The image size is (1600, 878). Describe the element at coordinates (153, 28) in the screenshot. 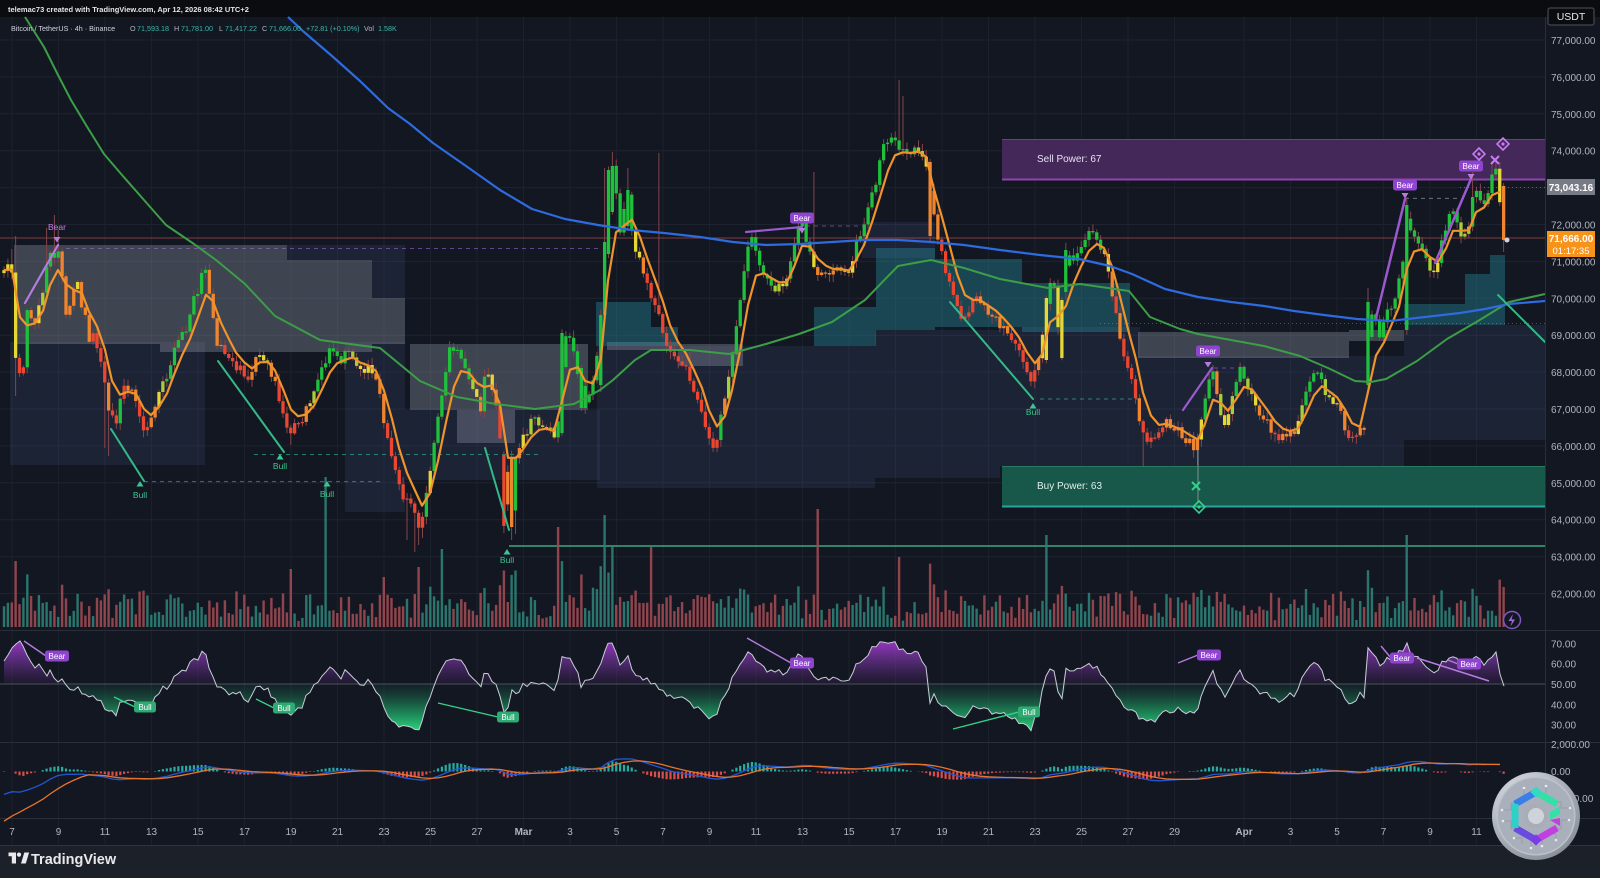

I see `svg-text: 71,593.18` at that location.